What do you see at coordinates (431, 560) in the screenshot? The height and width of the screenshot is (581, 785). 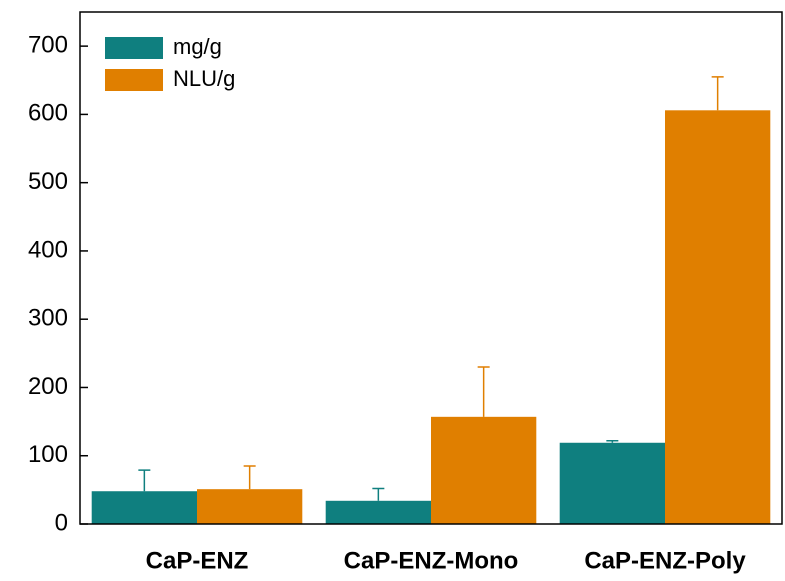 I see `x-tick-label: CaP-ENZ-Mono` at bounding box center [431, 560].